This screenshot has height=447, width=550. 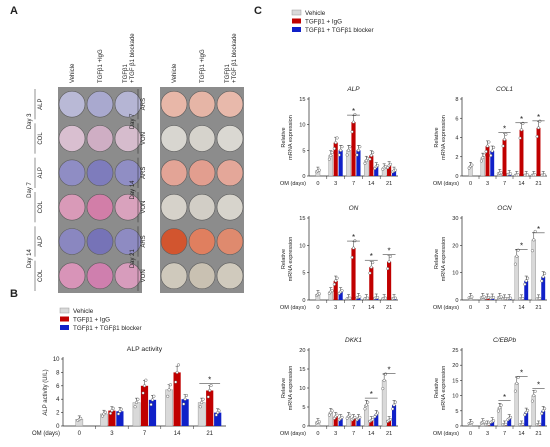 What do you see at coordinates (353, 308) in the screenshot?
I see `on-x-tick-label: 7` at bounding box center [353, 308].